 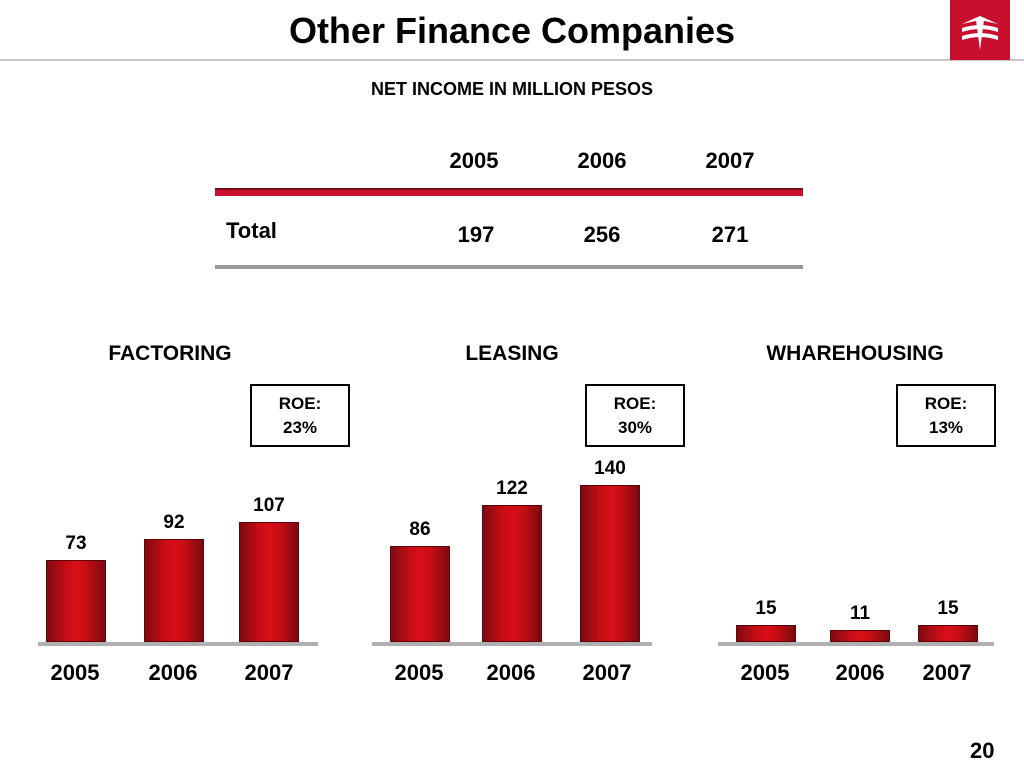 I want to click on table-header-year: 2005, so click(x=474, y=160).